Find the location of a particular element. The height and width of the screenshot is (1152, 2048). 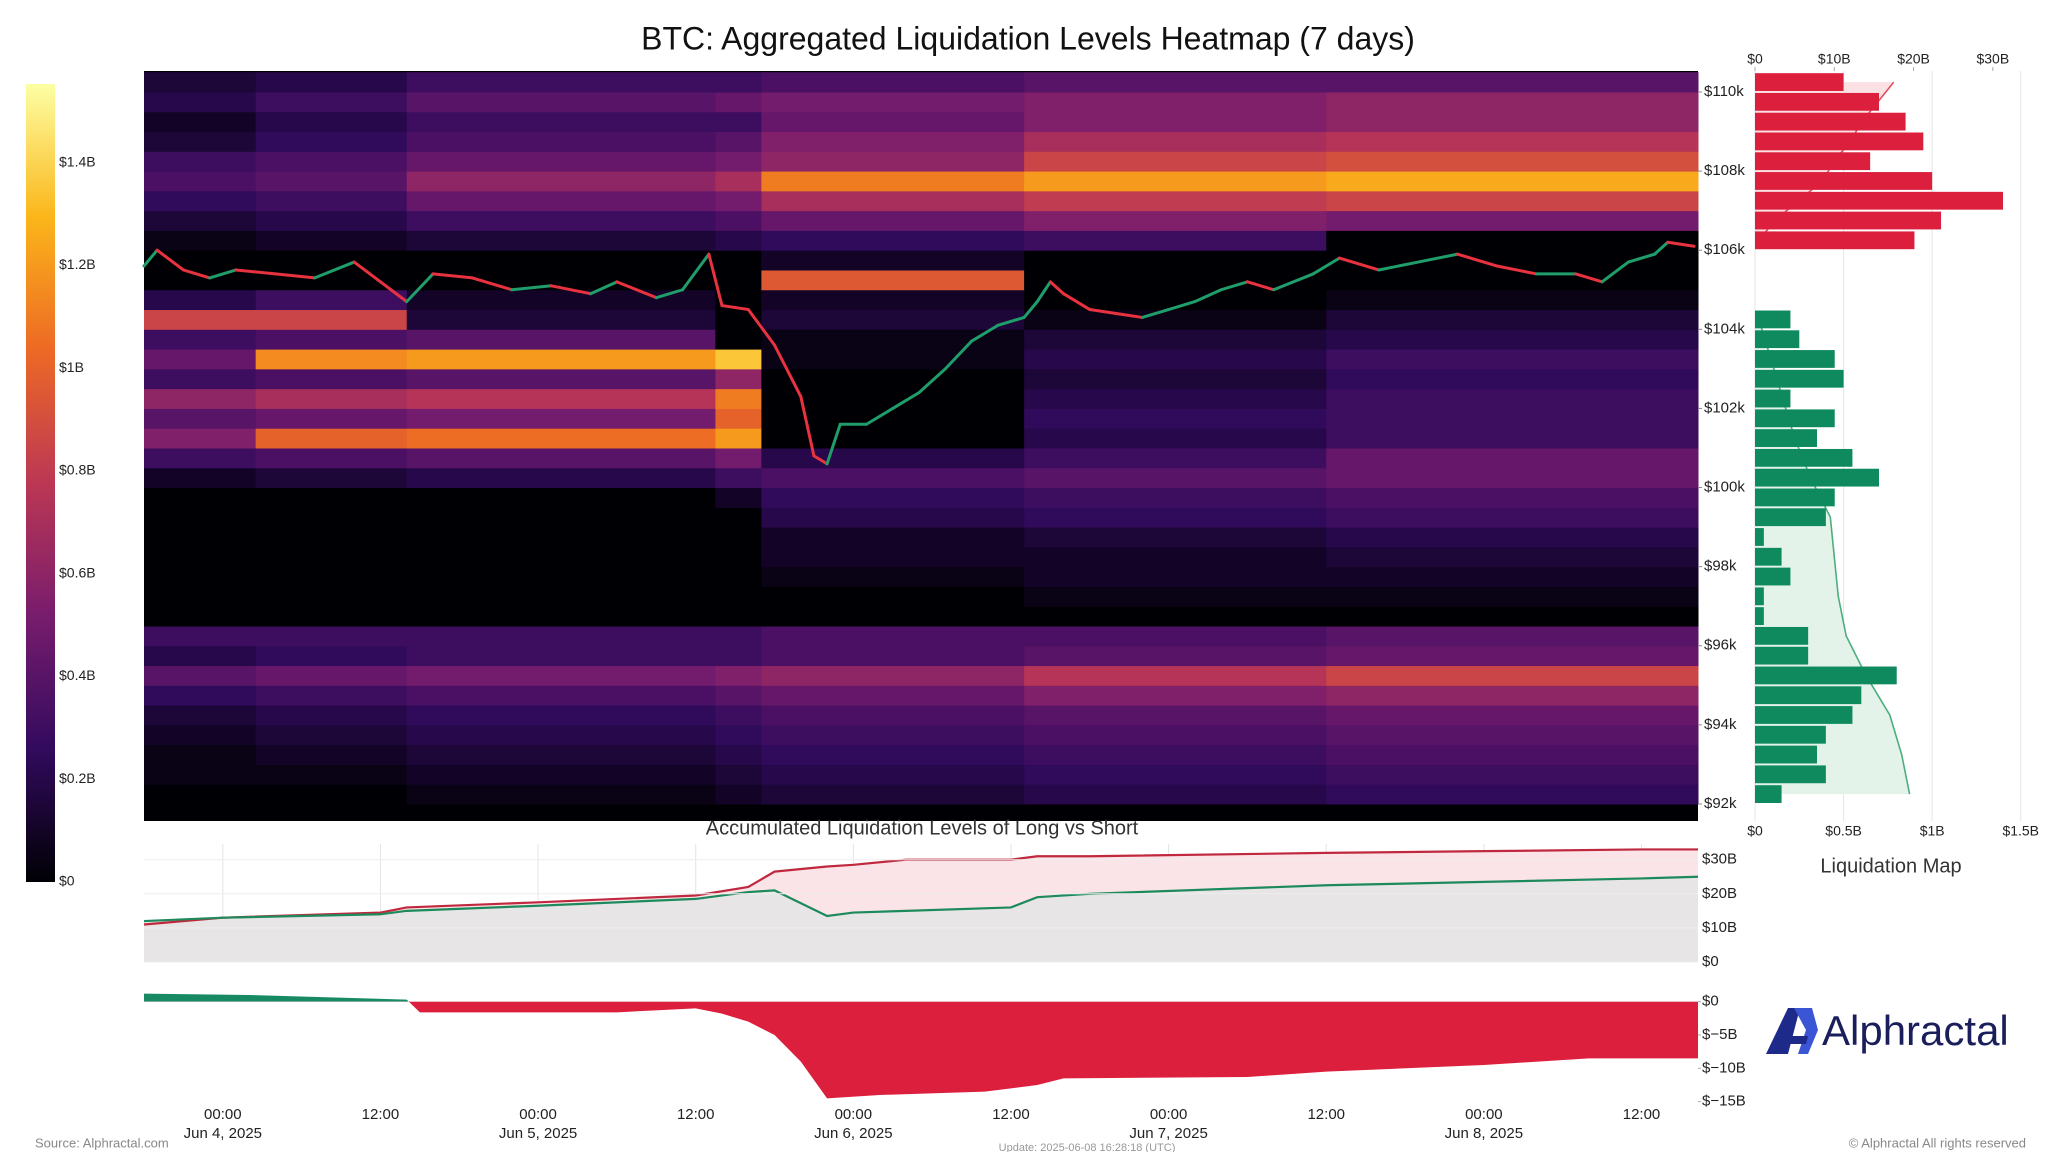

colorbar-tick-label: $1.4B is located at coordinates (77, 161).